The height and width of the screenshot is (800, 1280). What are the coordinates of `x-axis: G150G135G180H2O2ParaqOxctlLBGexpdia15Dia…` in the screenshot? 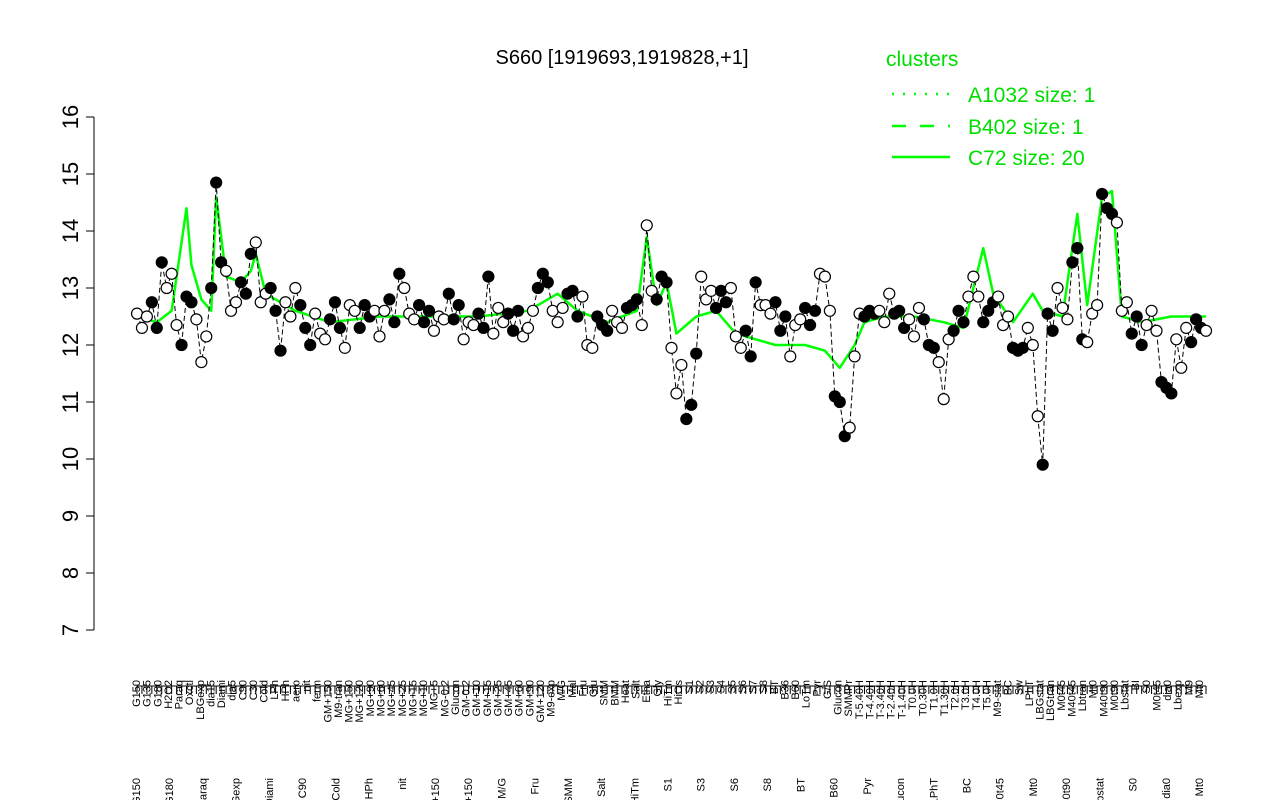 It's located at (669, 739).